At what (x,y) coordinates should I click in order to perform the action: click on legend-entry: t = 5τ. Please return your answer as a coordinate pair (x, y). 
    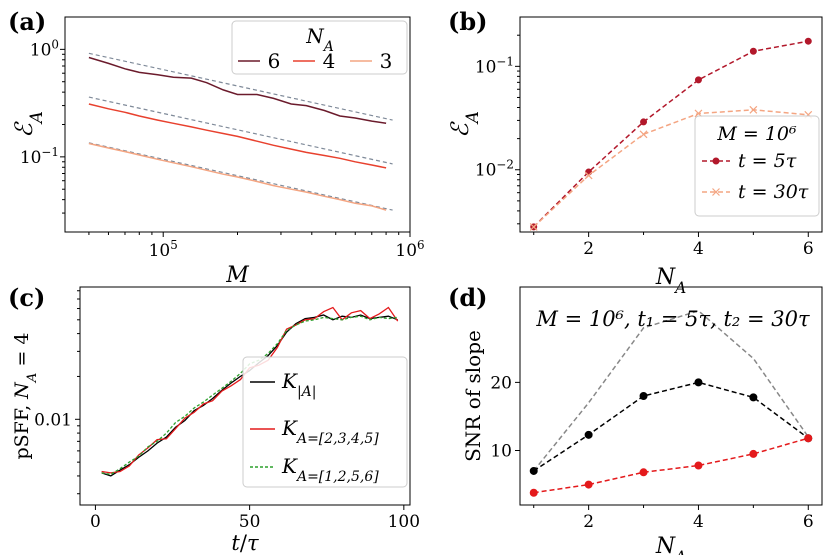
    Looking at the image, I should click on (767, 161).